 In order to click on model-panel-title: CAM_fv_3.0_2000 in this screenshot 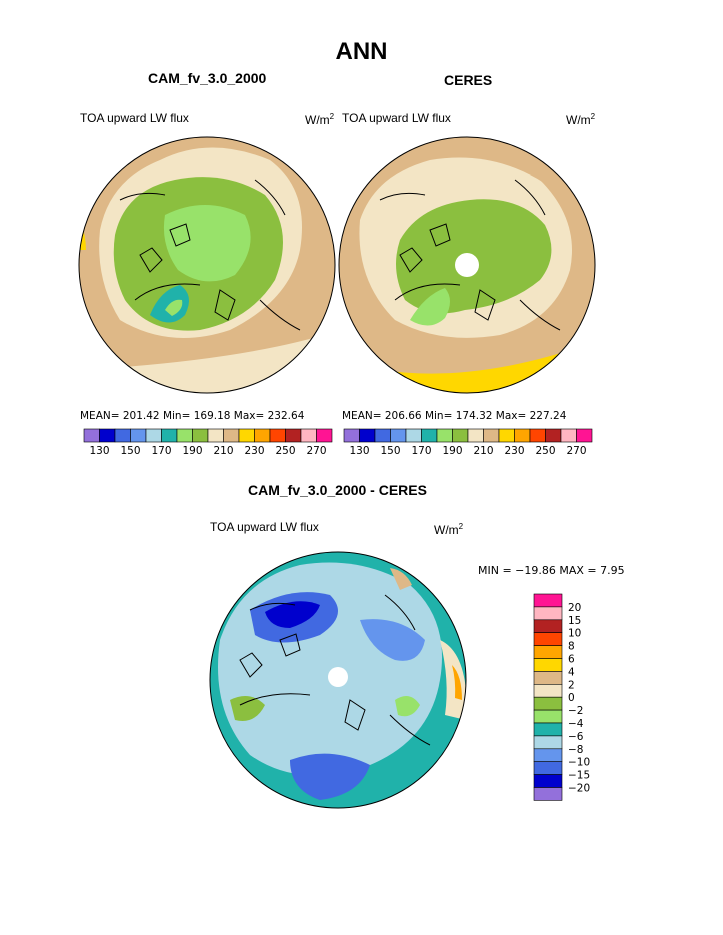, I will do `click(207, 78)`.